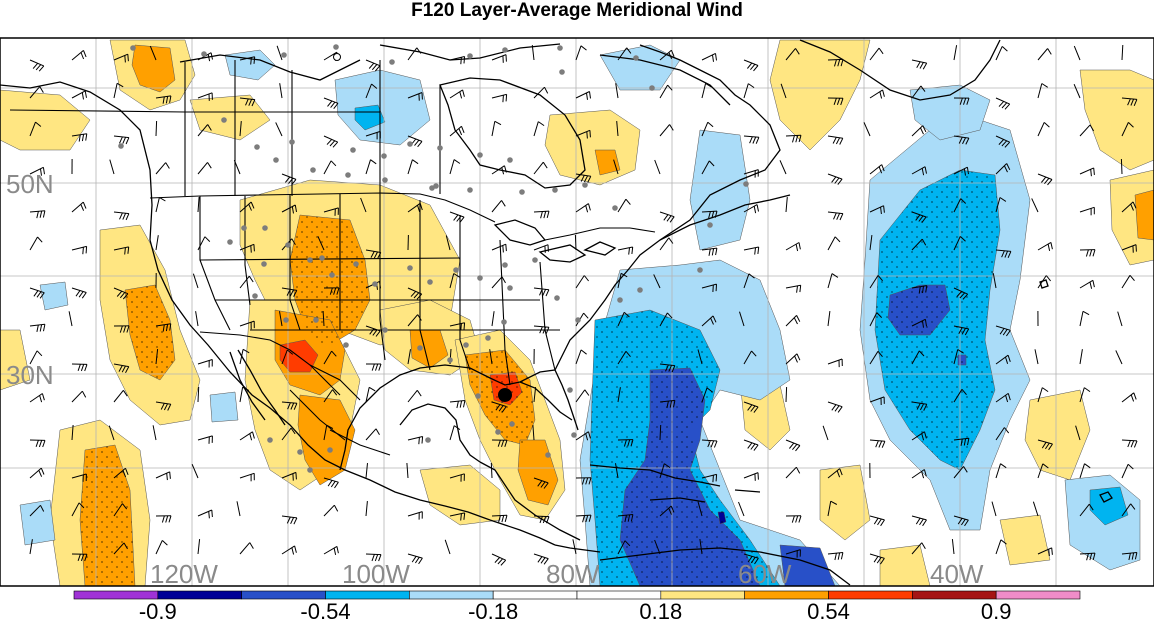  I want to click on lat-label-30n: 30N, so click(30, 375).